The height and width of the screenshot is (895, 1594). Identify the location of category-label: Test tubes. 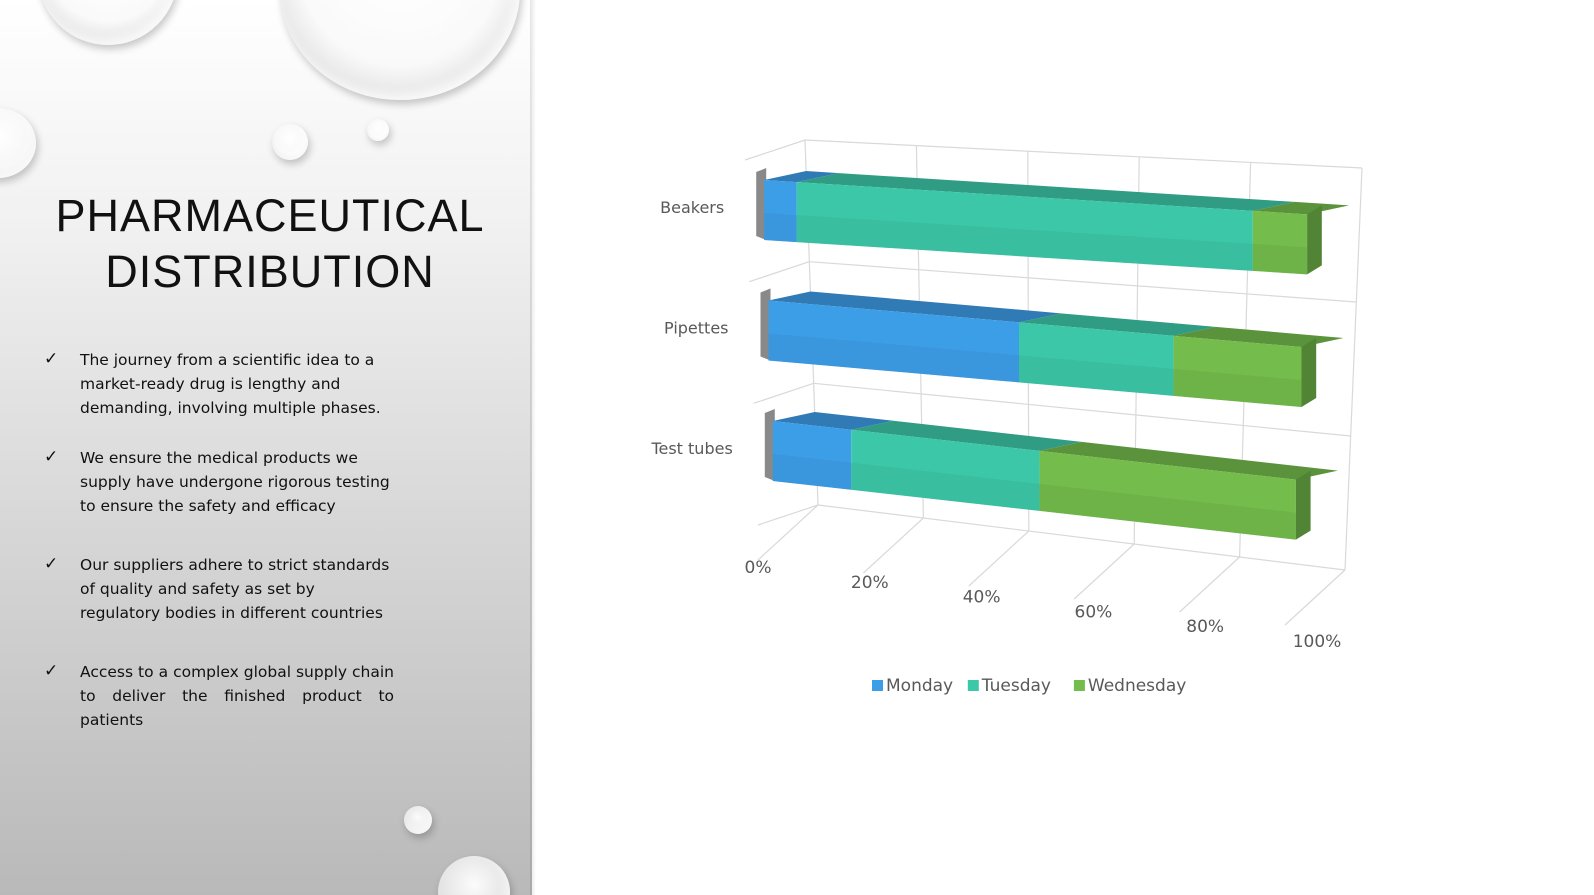
(691, 448).